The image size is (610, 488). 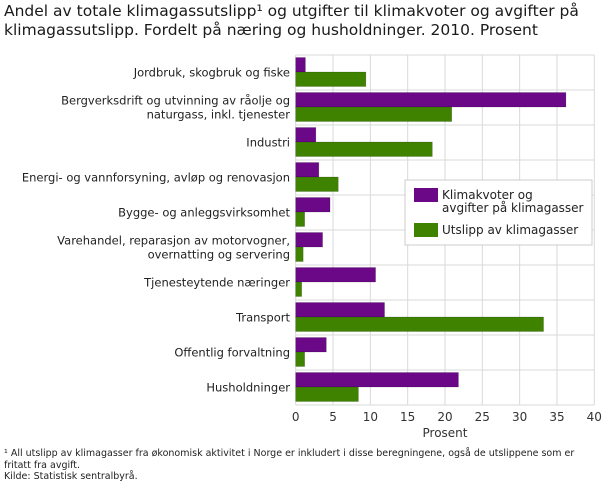 I want to click on x-tick-label: 0, so click(x=296, y=417).